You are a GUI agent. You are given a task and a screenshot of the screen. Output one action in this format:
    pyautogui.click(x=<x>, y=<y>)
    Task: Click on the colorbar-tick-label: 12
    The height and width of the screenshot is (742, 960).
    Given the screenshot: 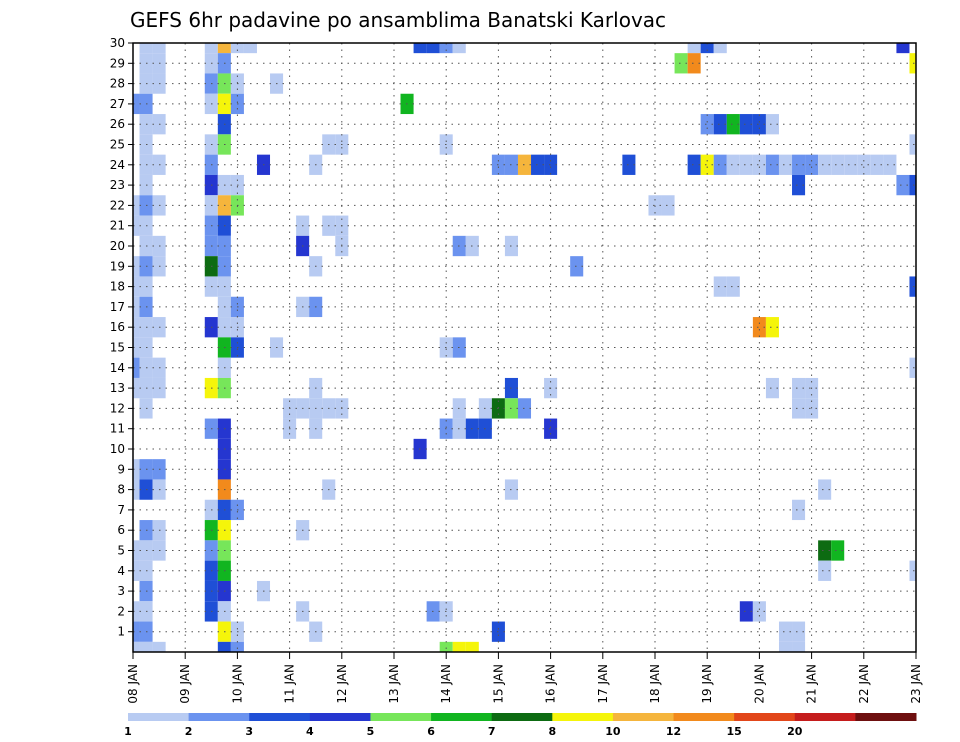 What is the action you would take?
    pyautogui.click(x=673, y=731)
    